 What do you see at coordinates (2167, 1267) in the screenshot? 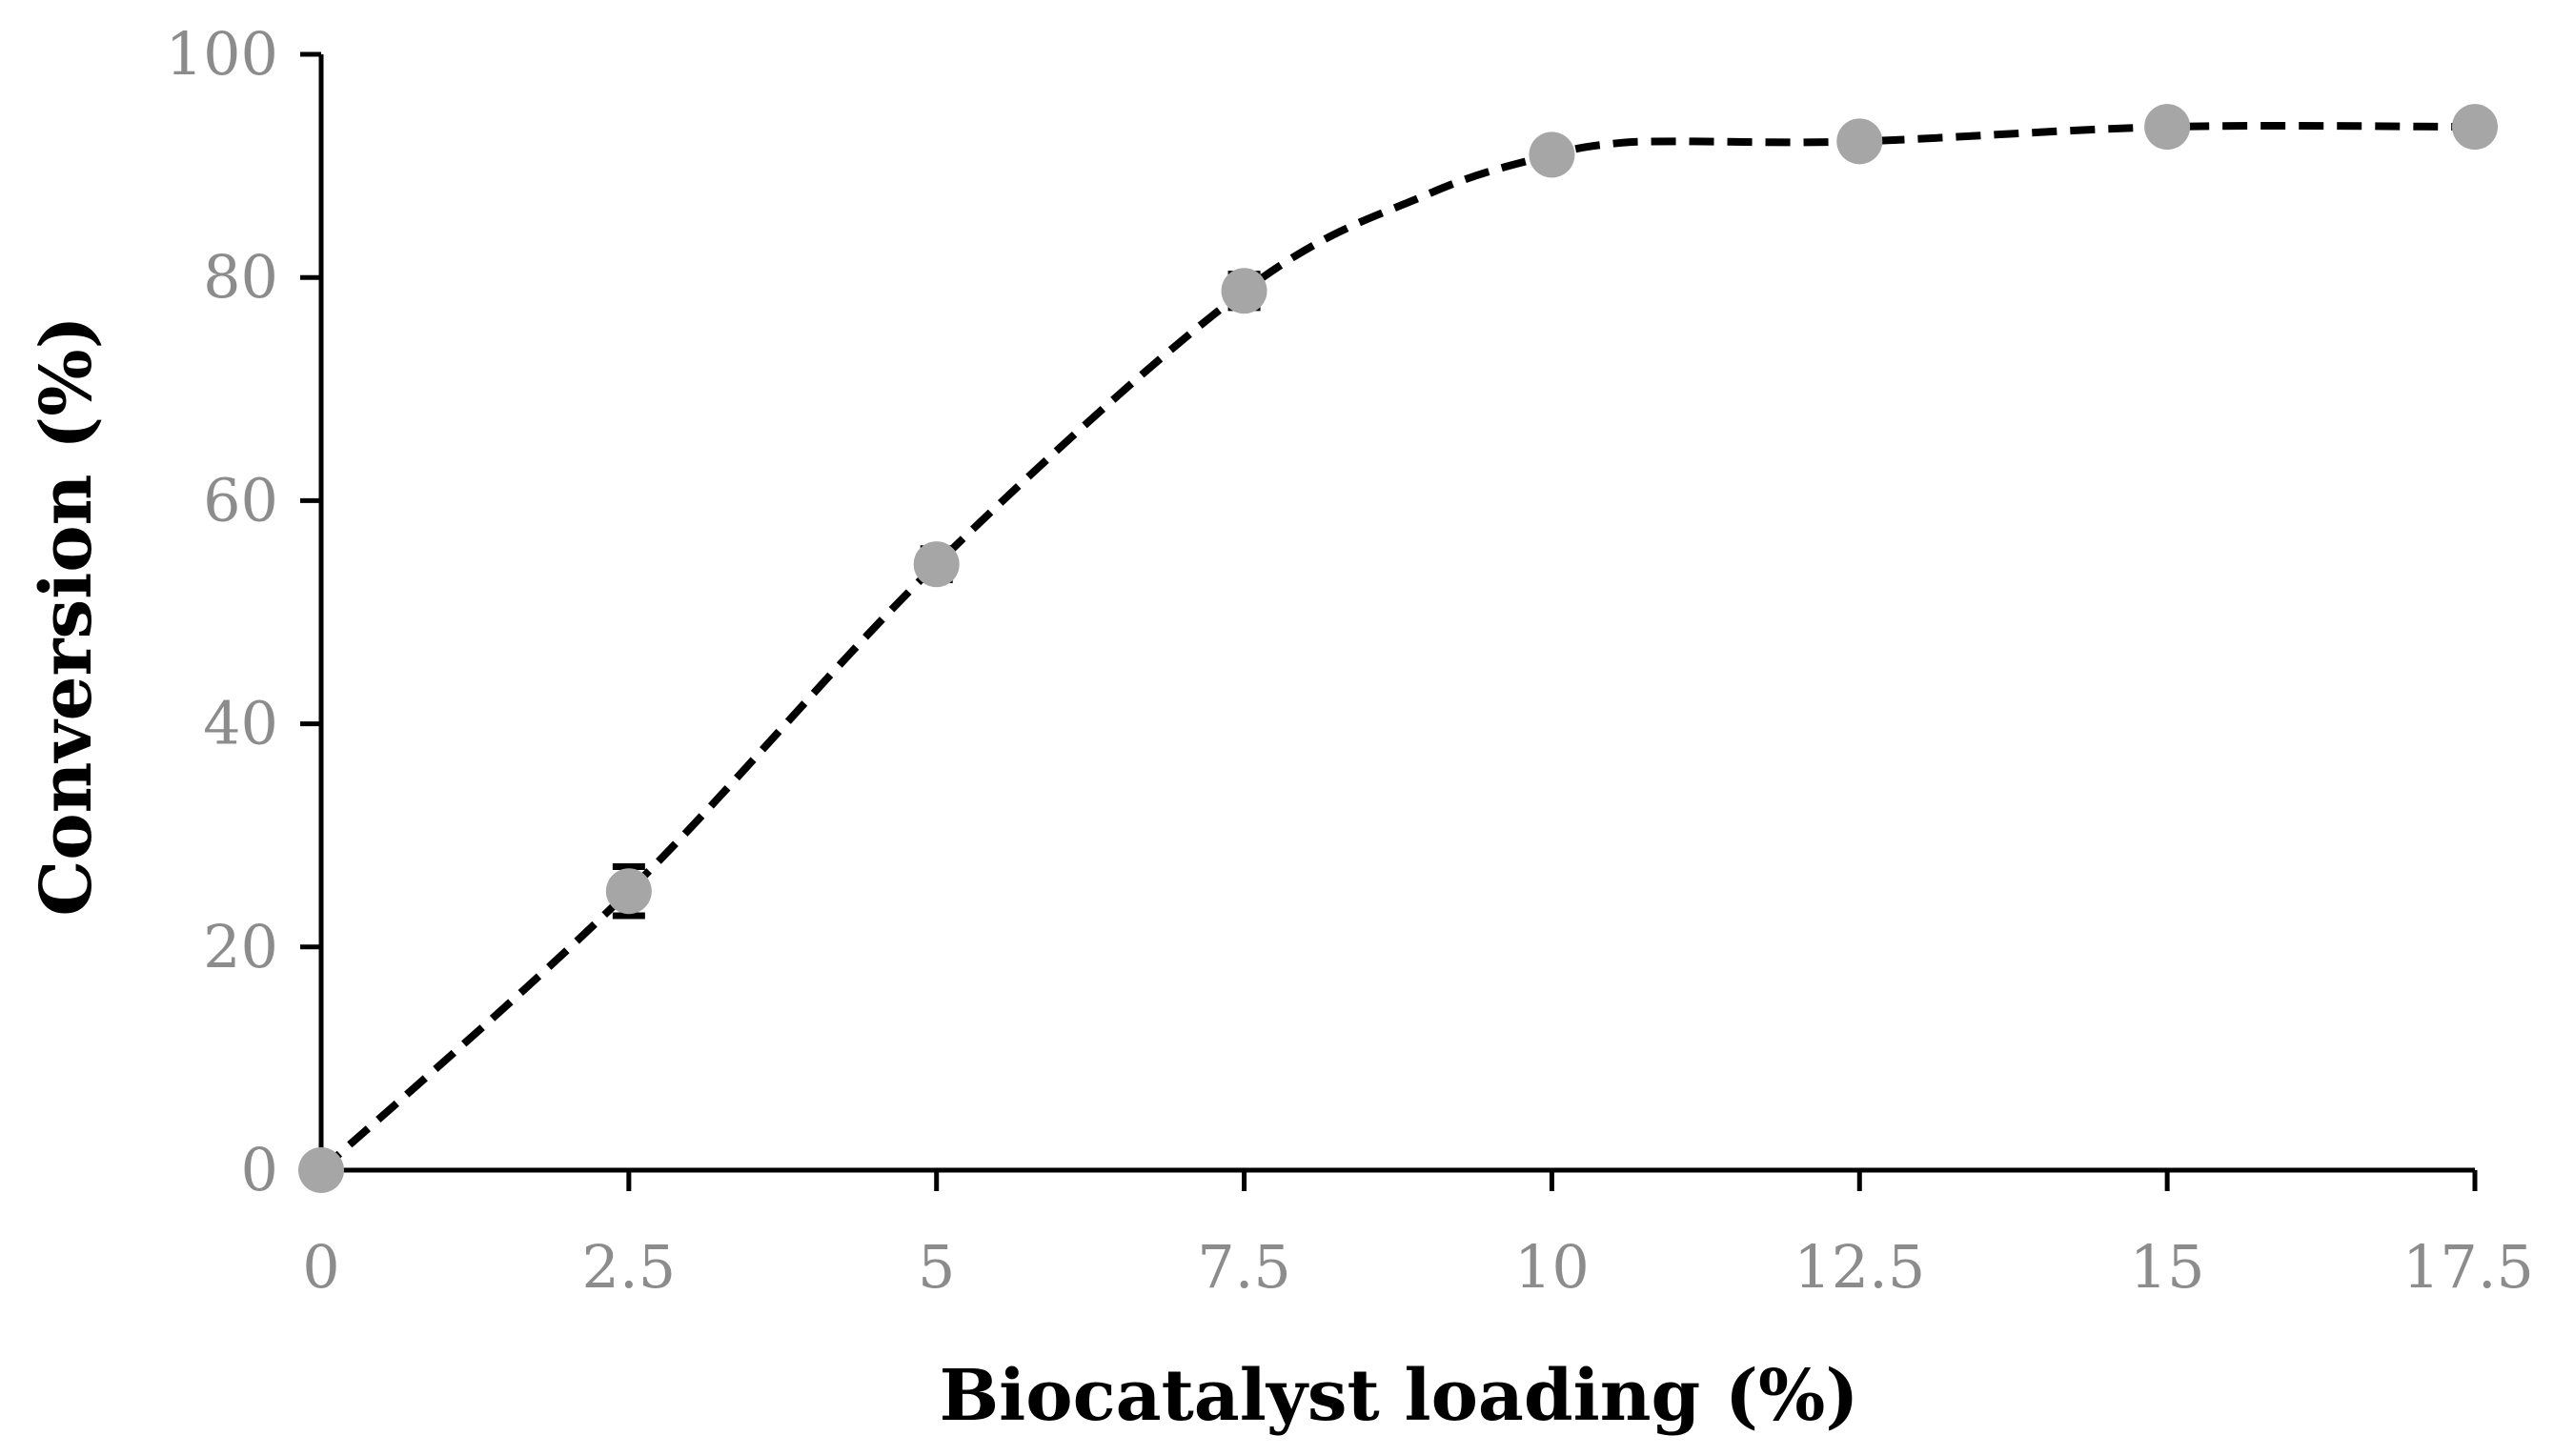
I see `x-tick-label: 15` at bounding box center [2167, 1267].